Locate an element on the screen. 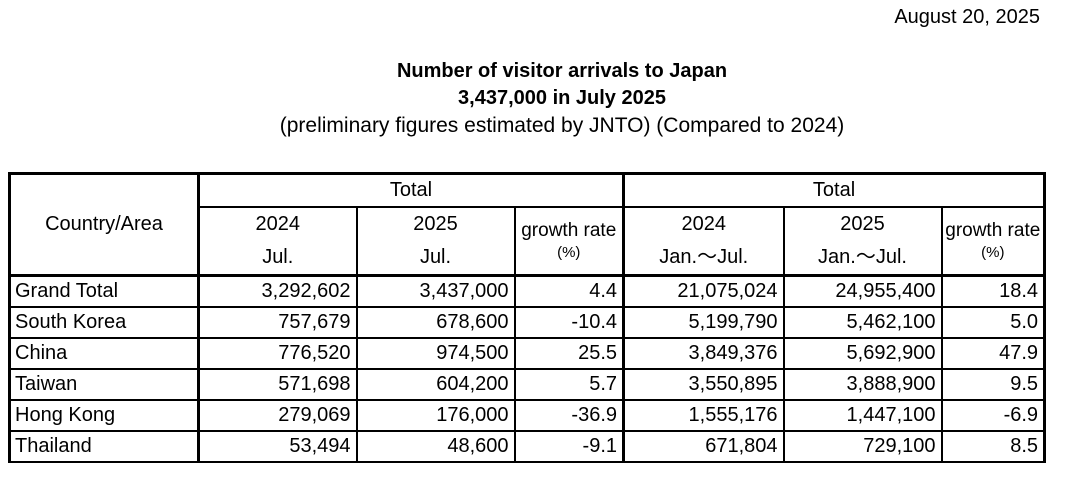 This screenshot has width=1068, height=481. cell-jan-jul-2024: 21,075,024 is located at coordinates (703, 291).